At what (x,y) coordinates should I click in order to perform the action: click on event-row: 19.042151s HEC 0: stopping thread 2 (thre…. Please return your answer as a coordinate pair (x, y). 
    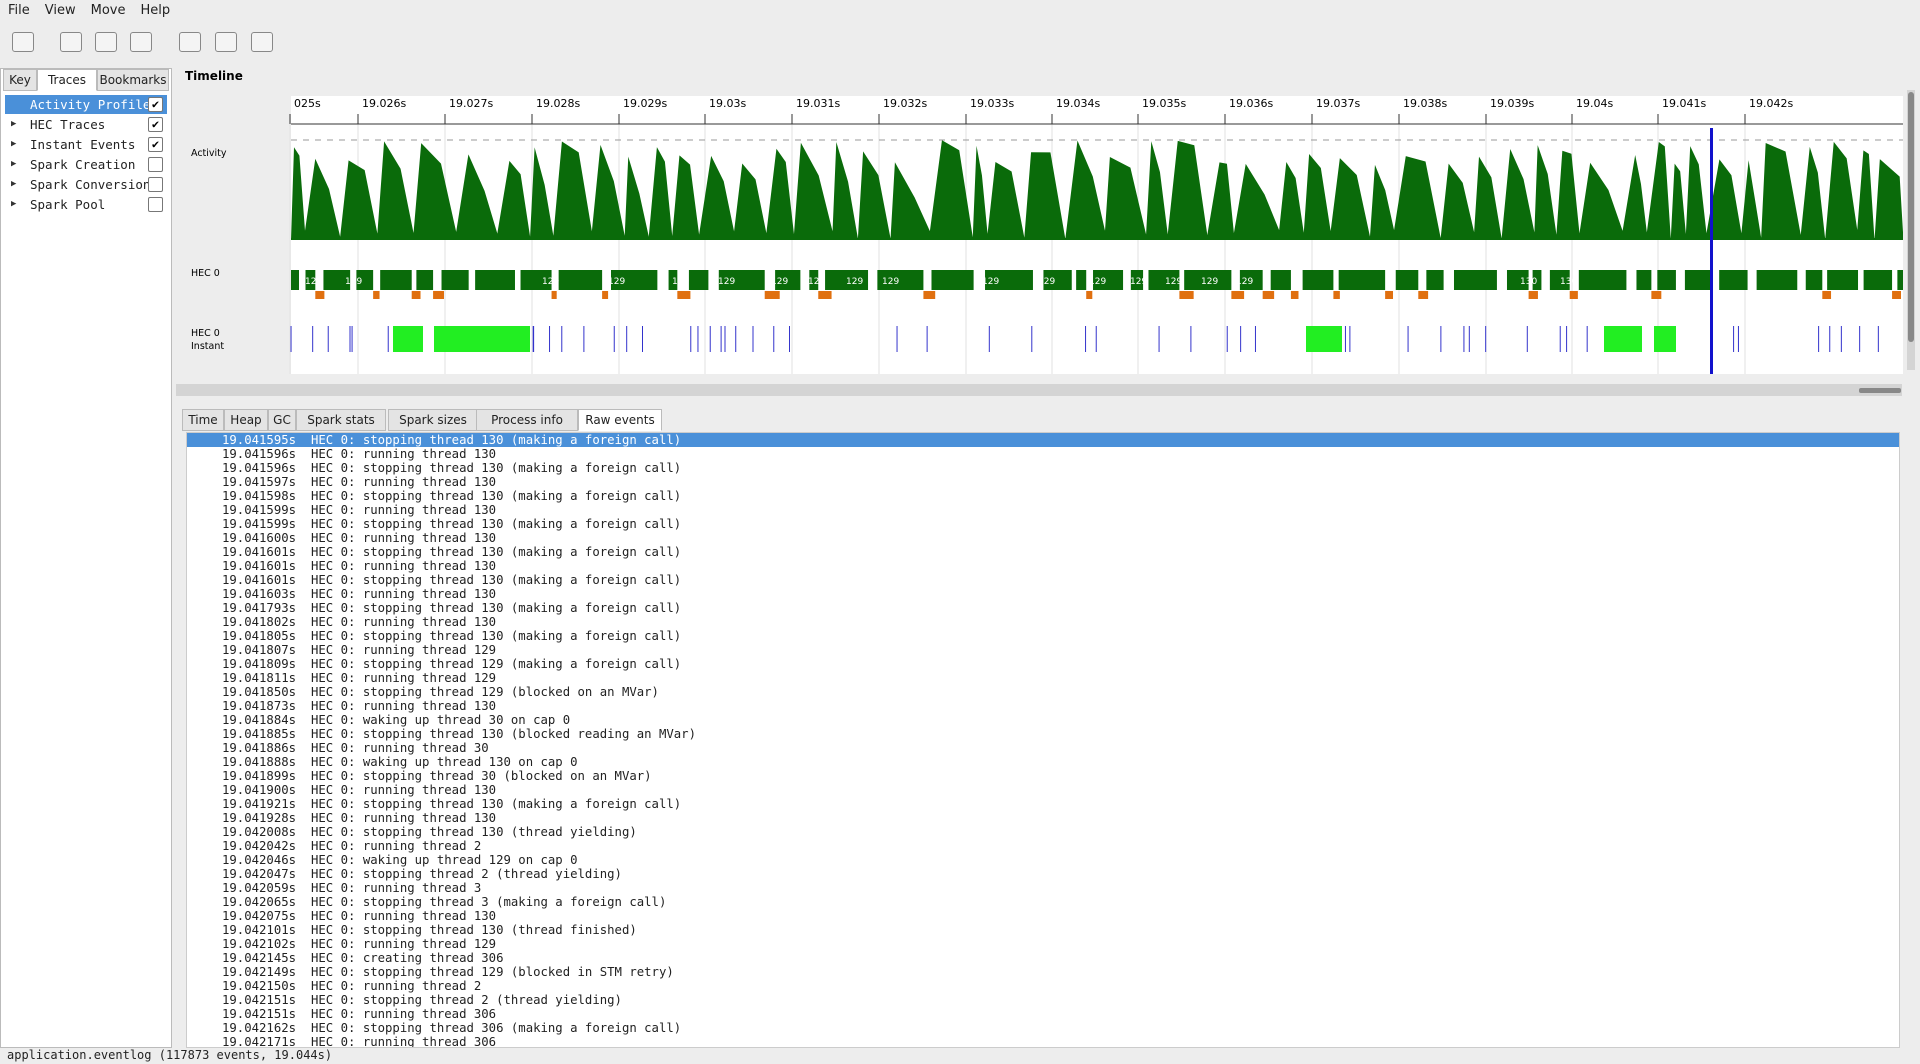
    Looking at the image, I should click on (1043, 1000).